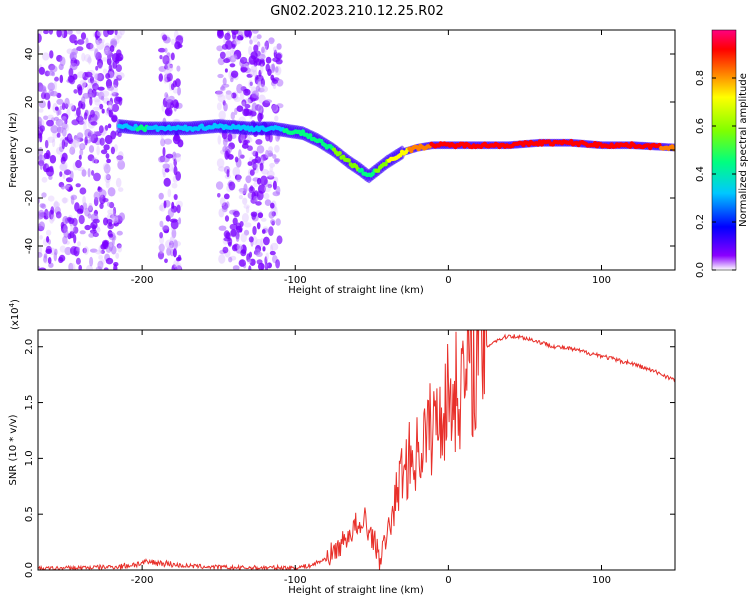  What do you see at coordinates (724, 150) in the screenshot?
I see `colorbar-gradient` at bounding box center [724, 150].